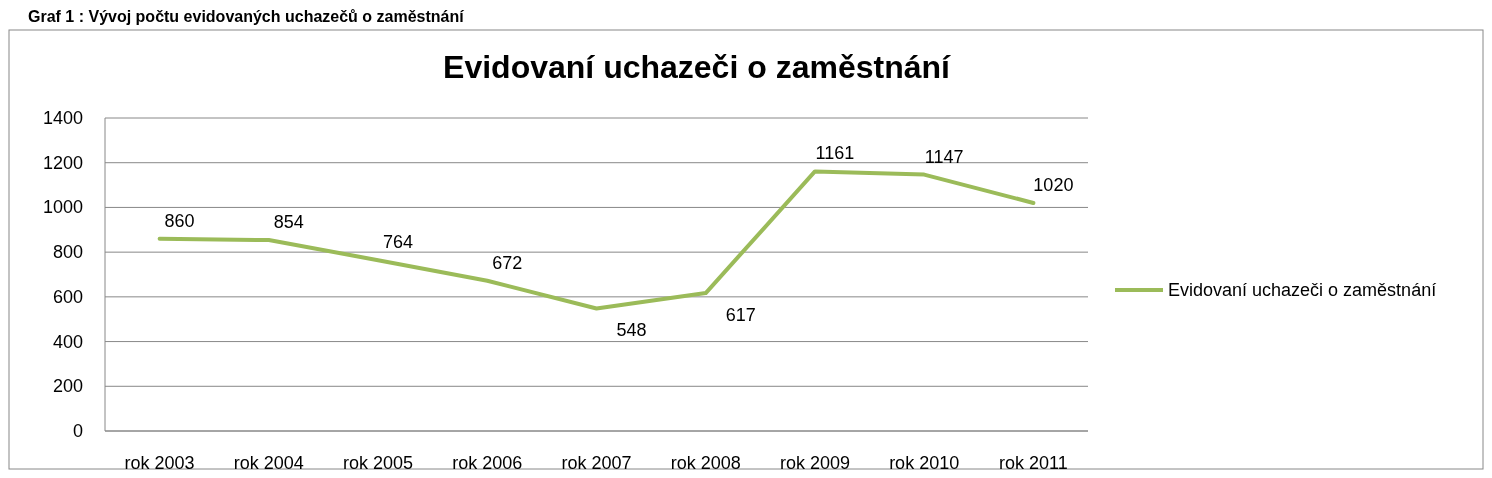 Image resolution: width=1492 pixels, height=478 pixels. What do you see at coordinates (1033, 463) in the screenshot?
I see `x-tick-label: rok 2011` at bounding box center [1033, 463].